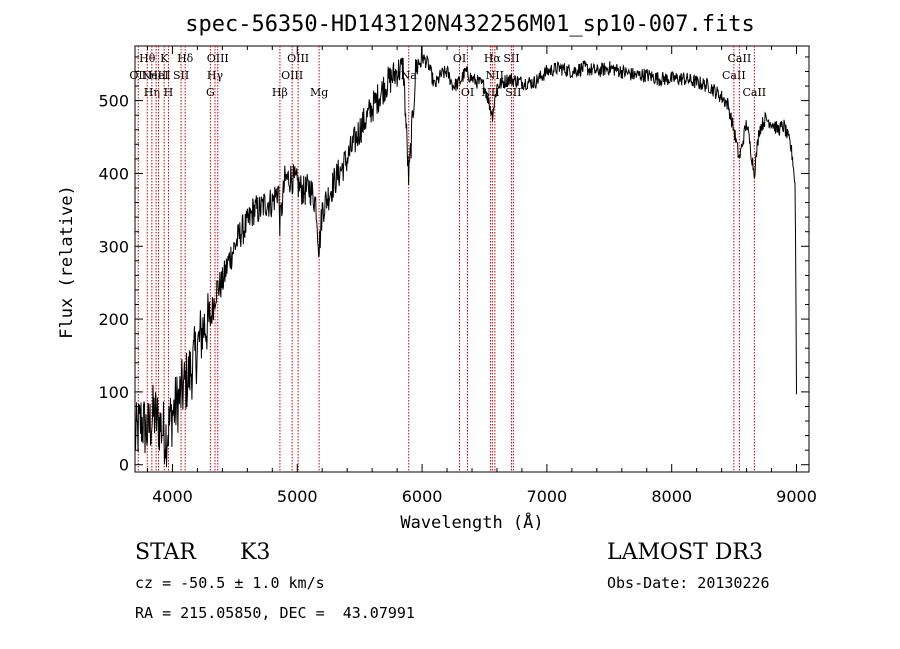  I want to click on x-tick-label: 6000, so click(422, 496).